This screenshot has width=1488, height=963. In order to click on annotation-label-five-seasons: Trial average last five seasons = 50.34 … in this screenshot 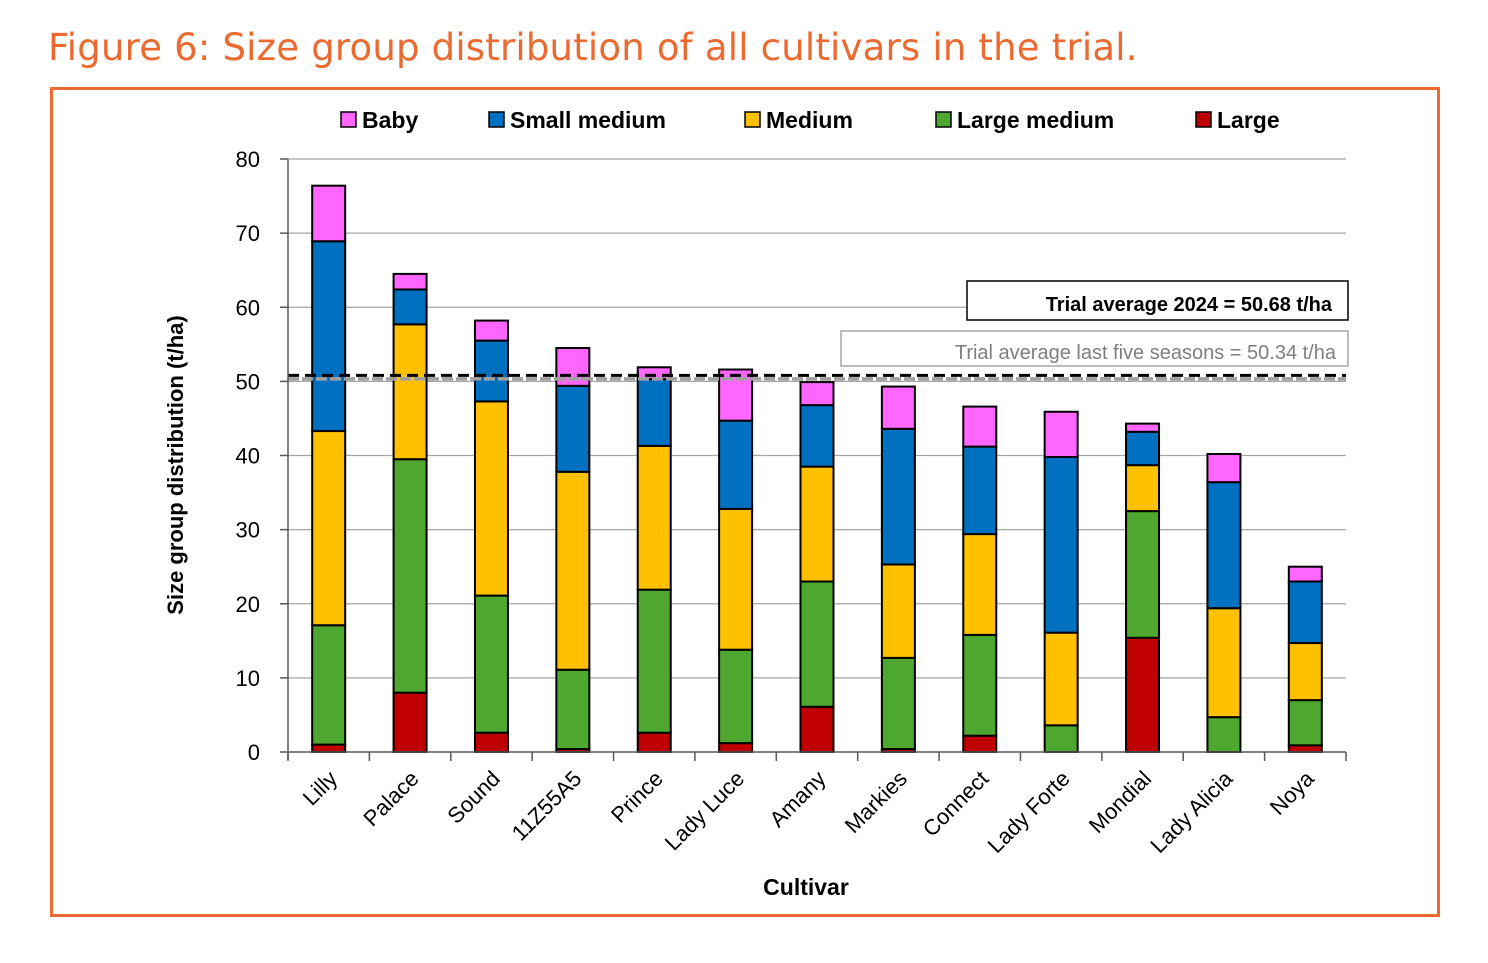, I will do `click(1146, 353)`.